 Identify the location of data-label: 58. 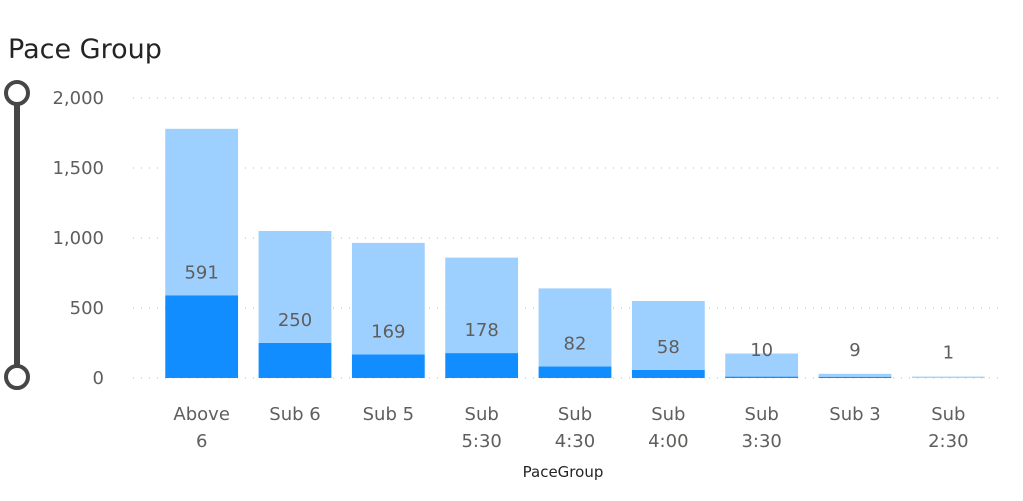
(668, 347).